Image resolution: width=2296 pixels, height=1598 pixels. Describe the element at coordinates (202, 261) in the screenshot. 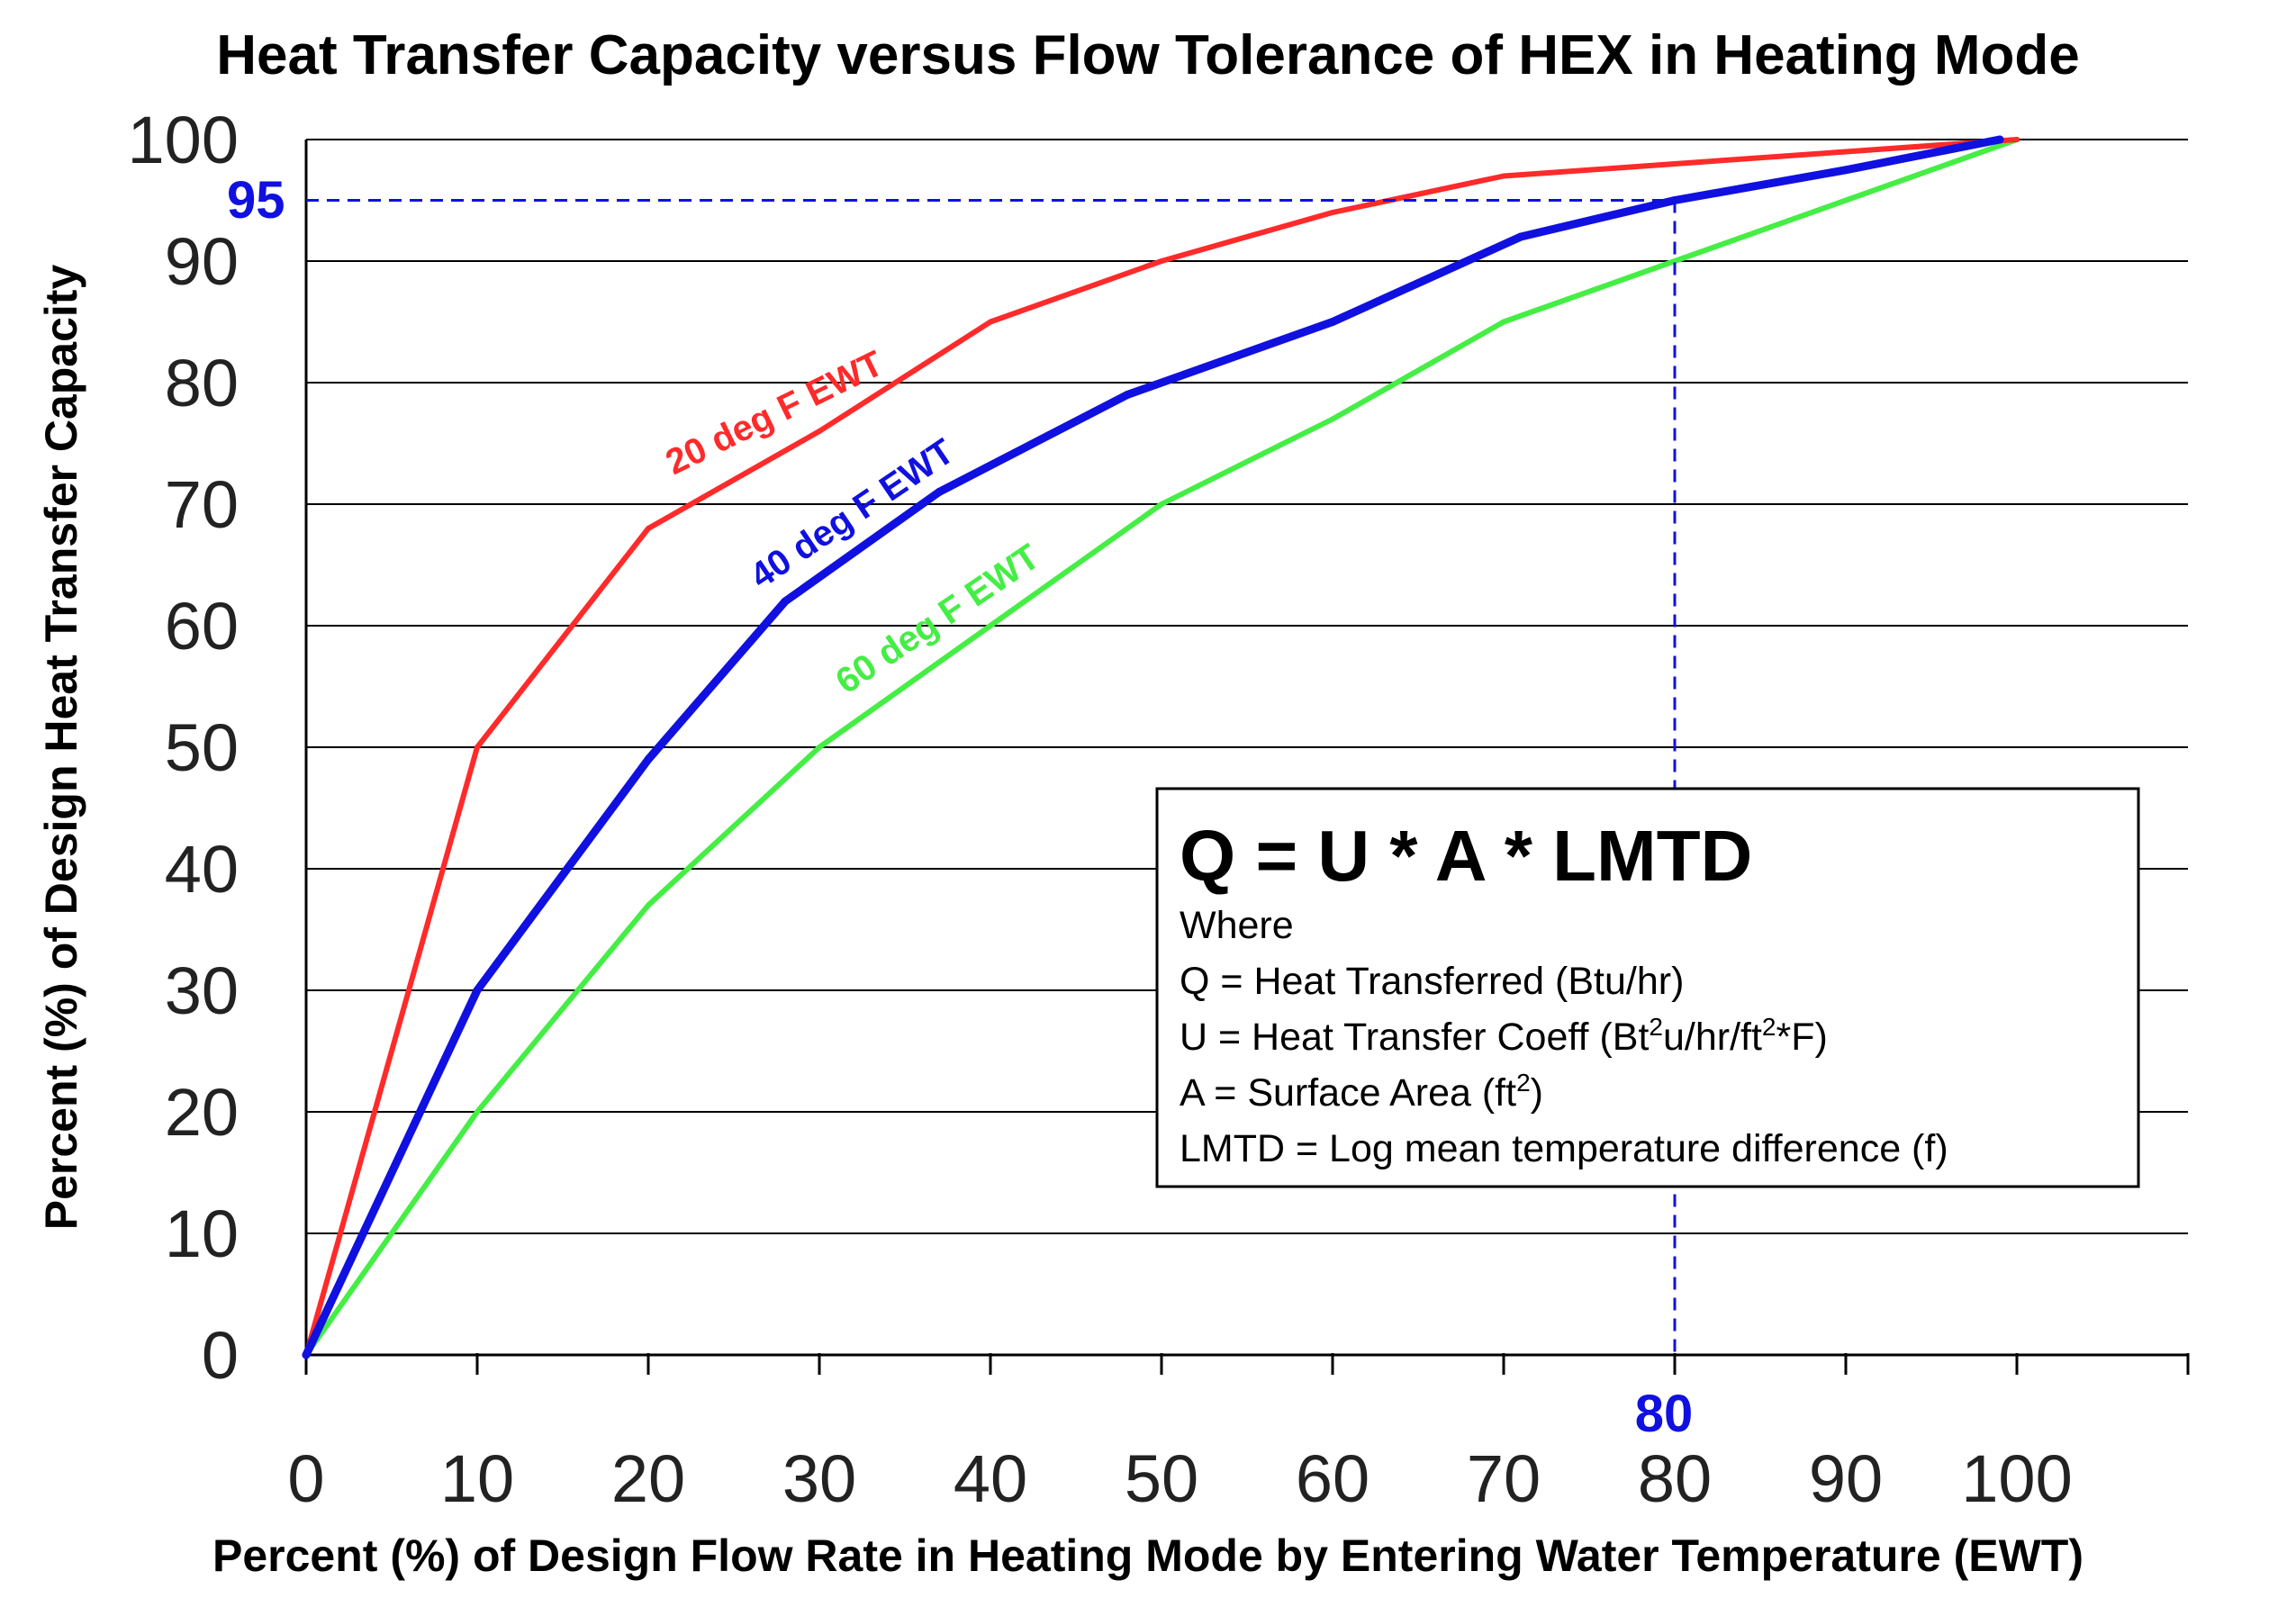

I see `y-tick-label-90: 90` at that location.